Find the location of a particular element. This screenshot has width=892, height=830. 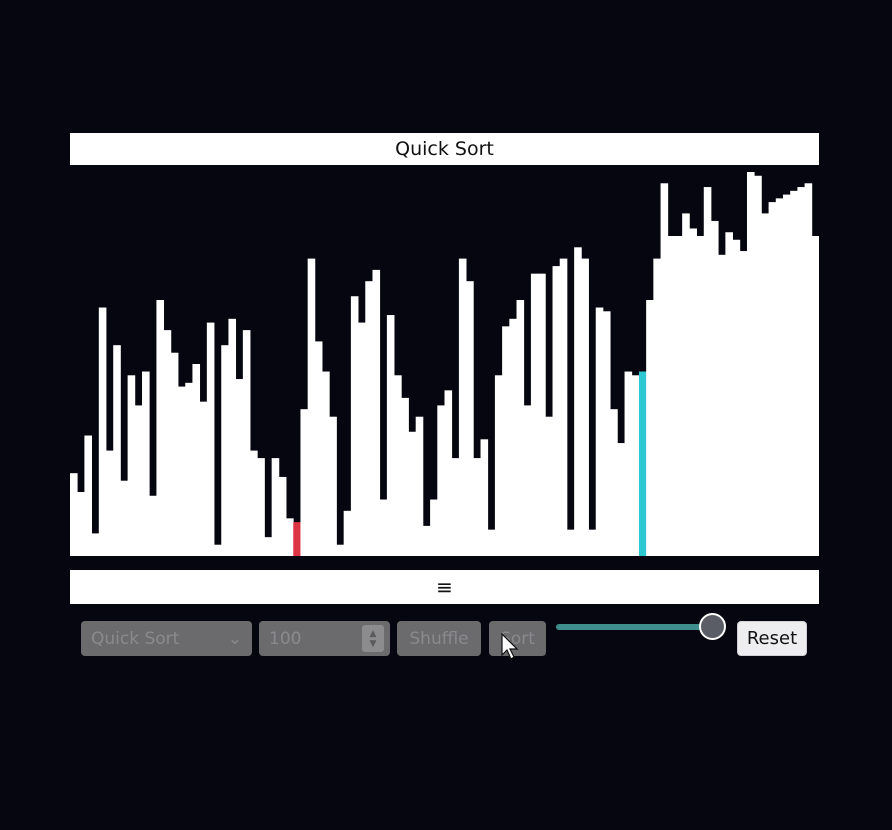

menu-toggle-bar: ≡ is located at coordinates (444, 587).